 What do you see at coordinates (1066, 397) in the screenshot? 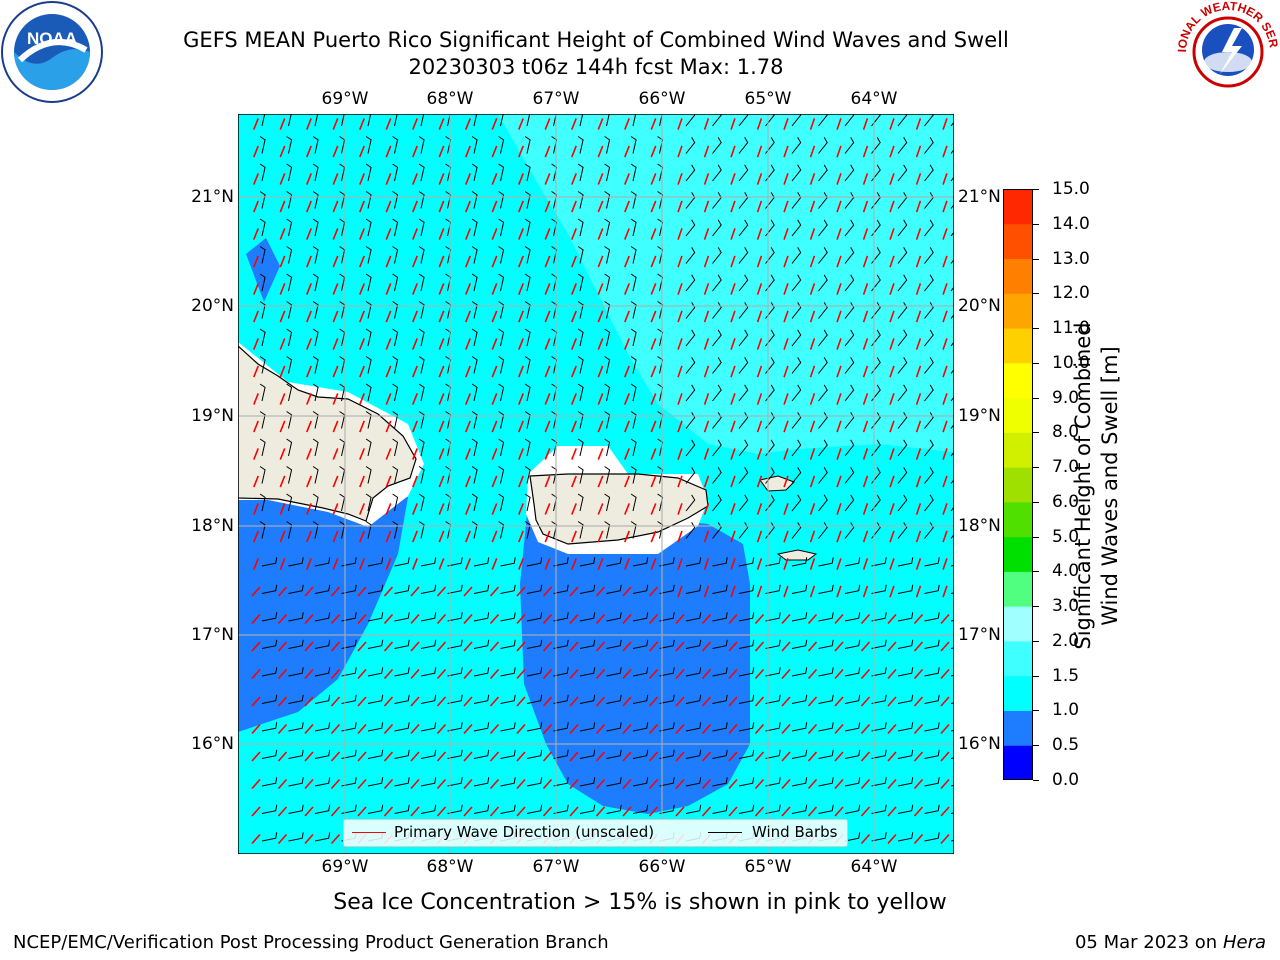
I see `colorbar-tick-label: 9.0` at bounding box center [1066, 397].